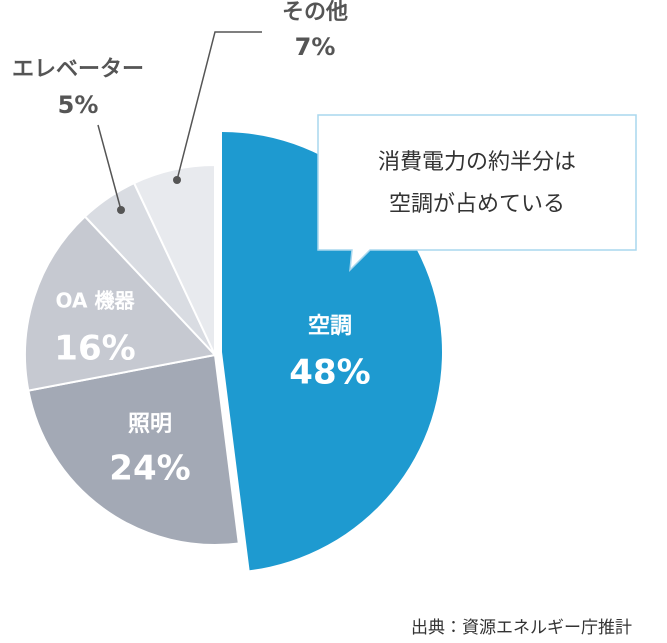 Image resolution: width=667 pixels, height=643 pixels. I want to click on slice-value-label: 7%, so click(315, 47).